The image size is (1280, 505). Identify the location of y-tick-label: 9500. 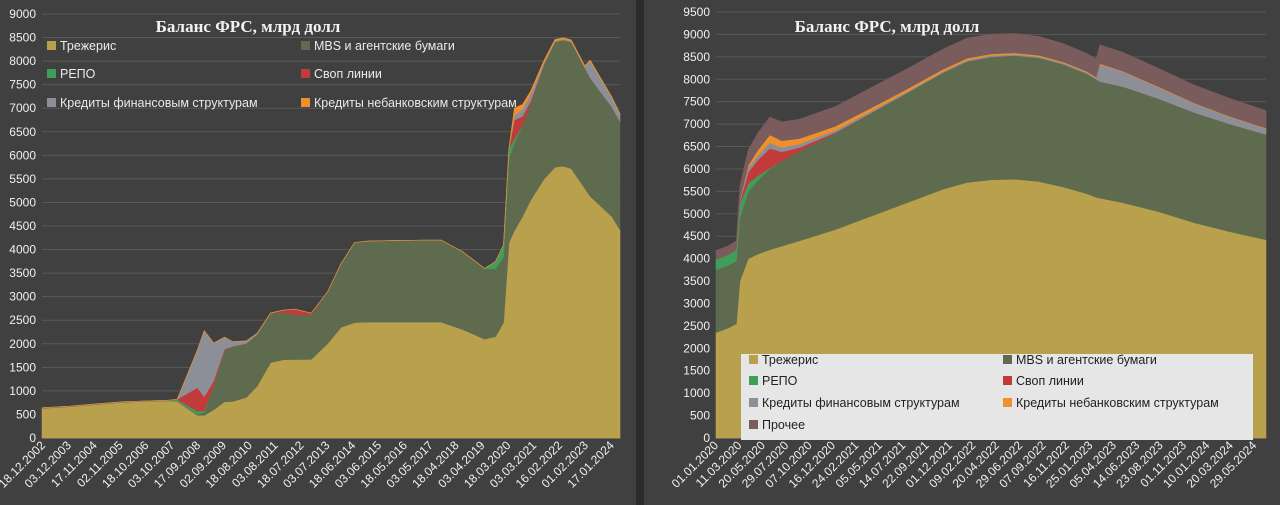
(696, 12).